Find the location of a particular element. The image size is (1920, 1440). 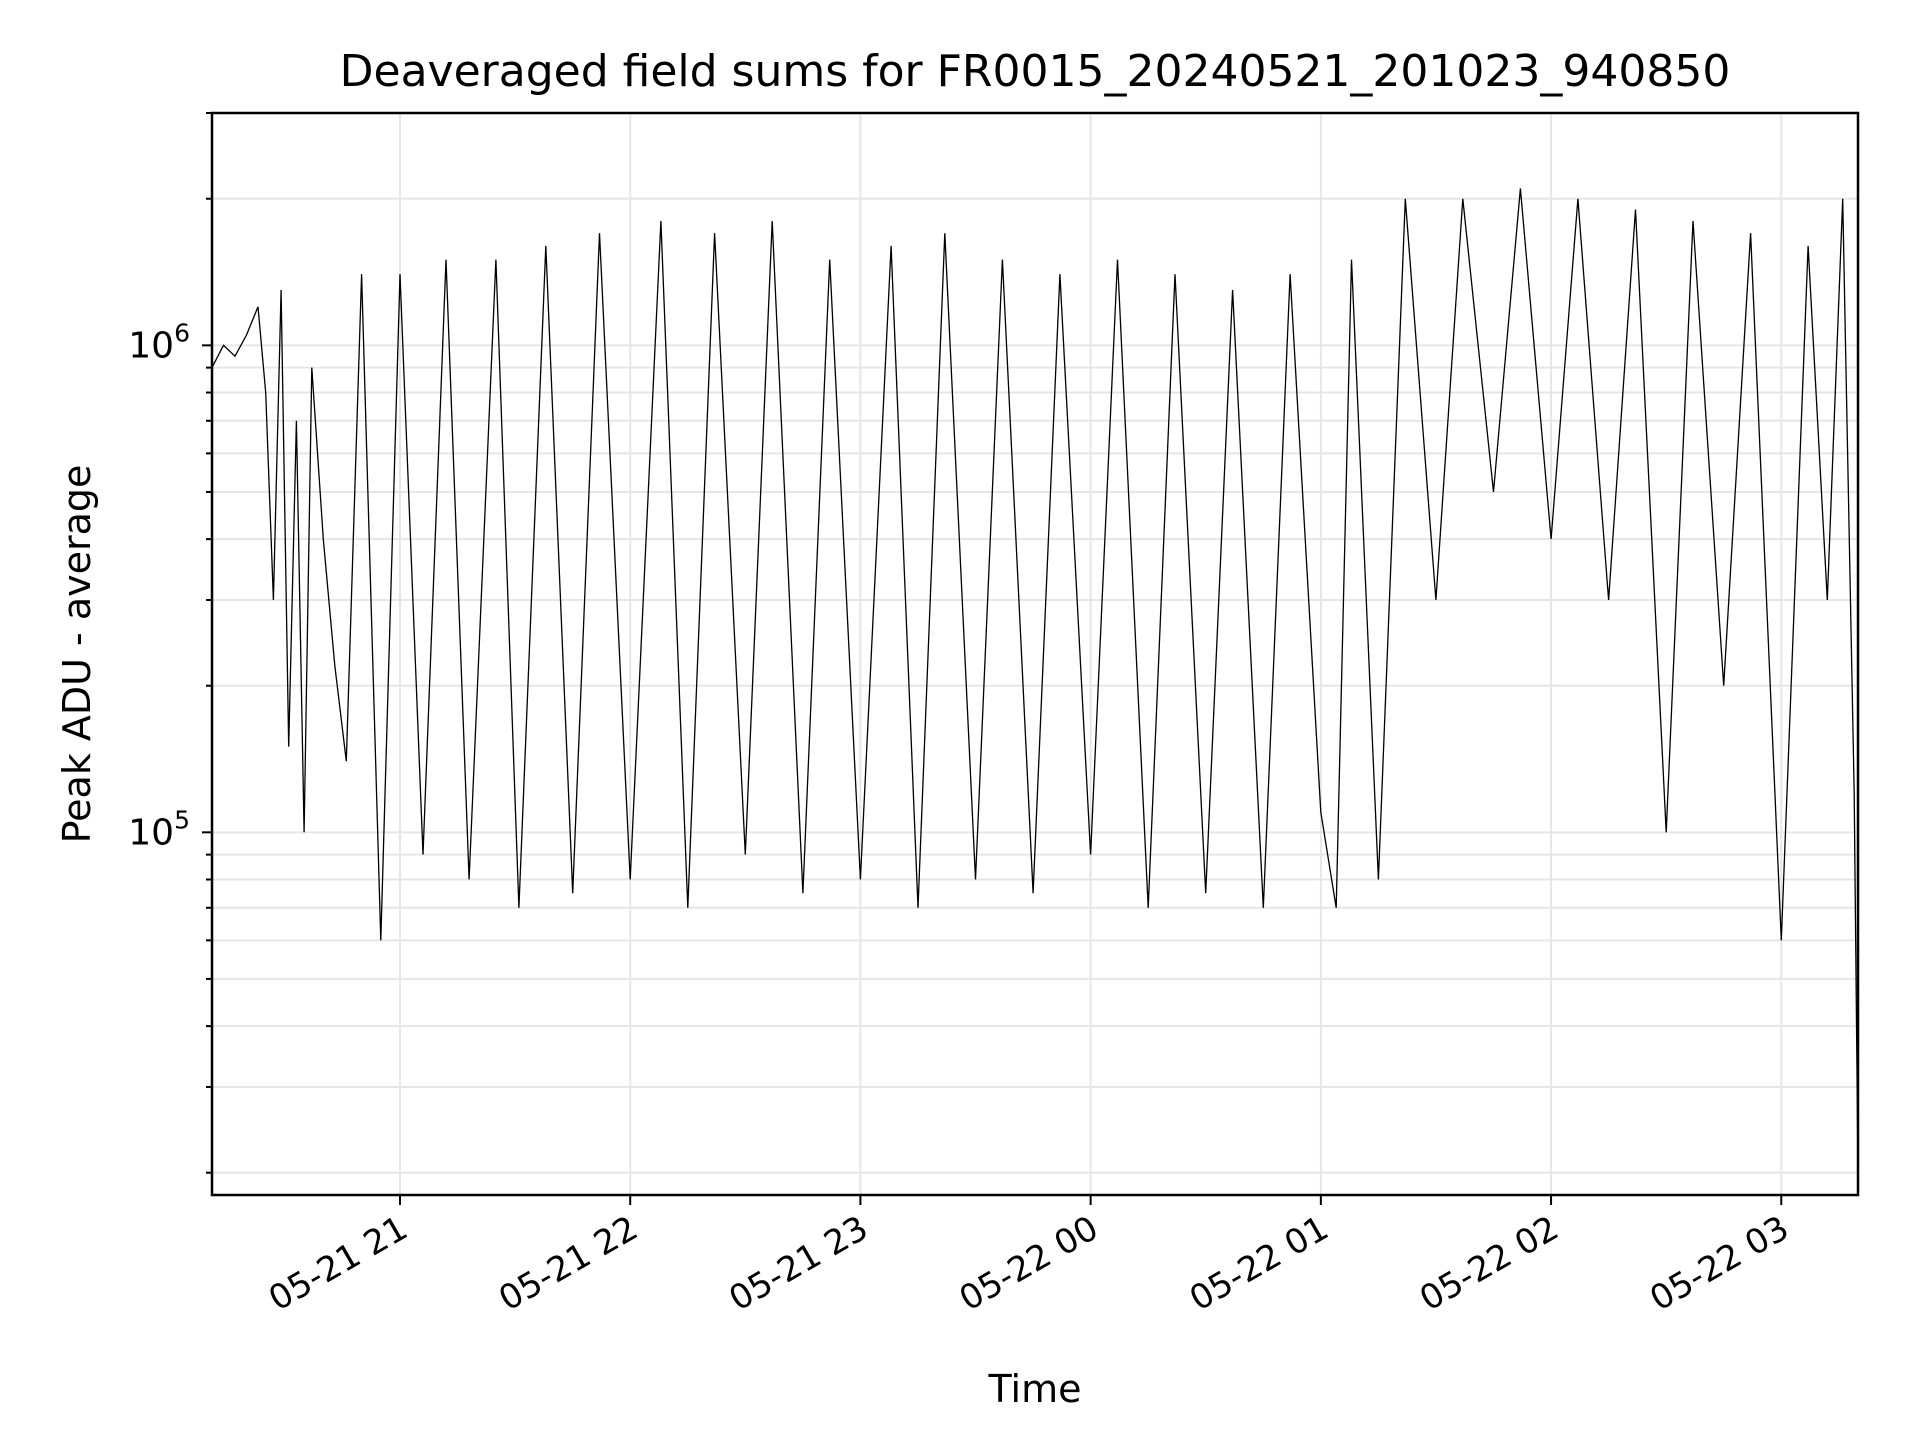

y-axis-label: Peak ADU - average is located at coordinates (77, 654).